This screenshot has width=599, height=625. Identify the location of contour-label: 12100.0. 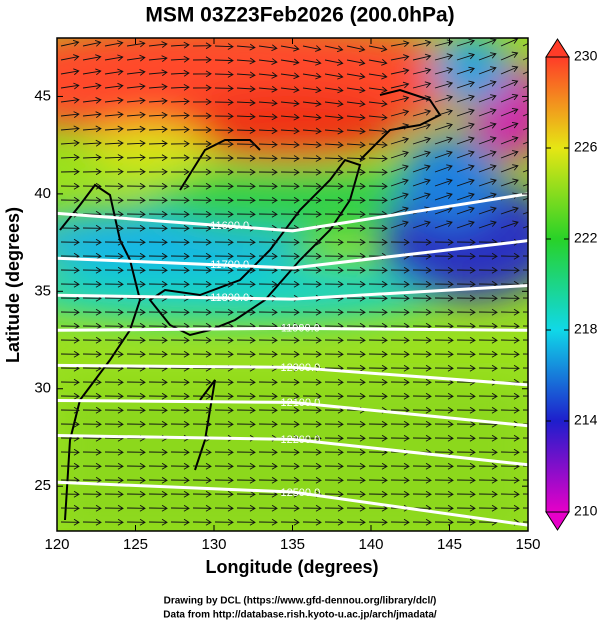
(300, 403).